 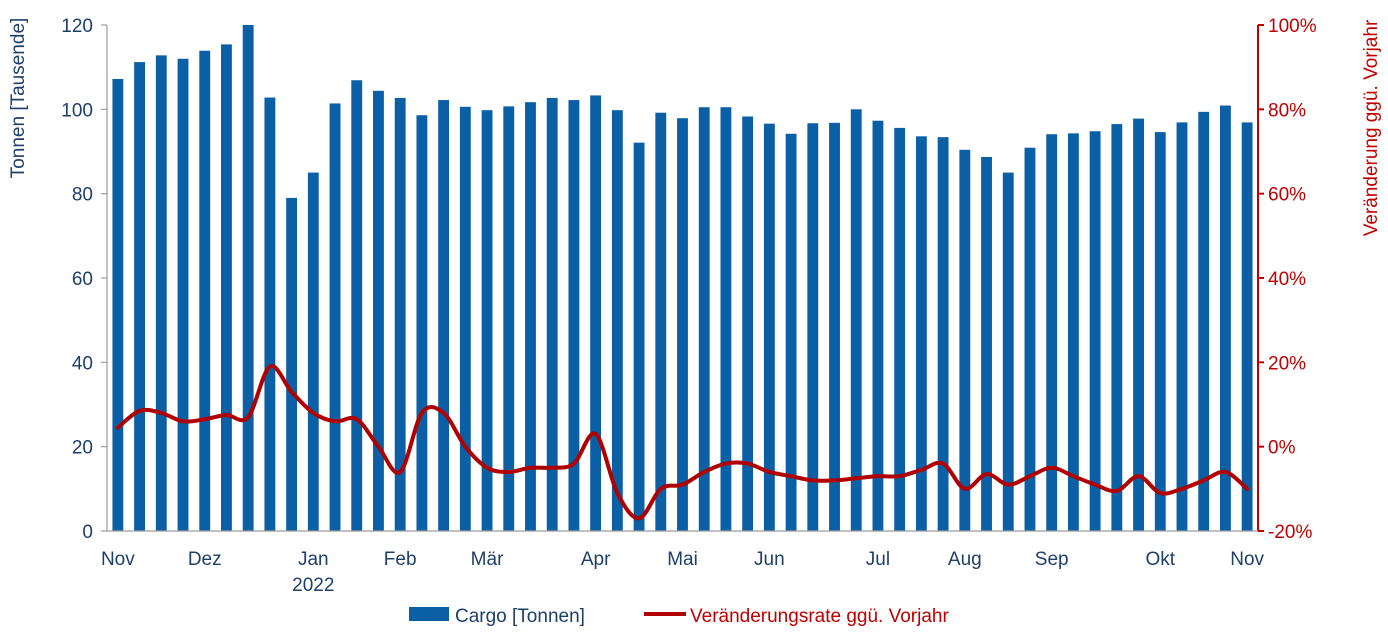 What do you see at coordinates (205, 559) in the screenshot?
I see `x-tick-label: Dez` at bounding box center [205, 559].